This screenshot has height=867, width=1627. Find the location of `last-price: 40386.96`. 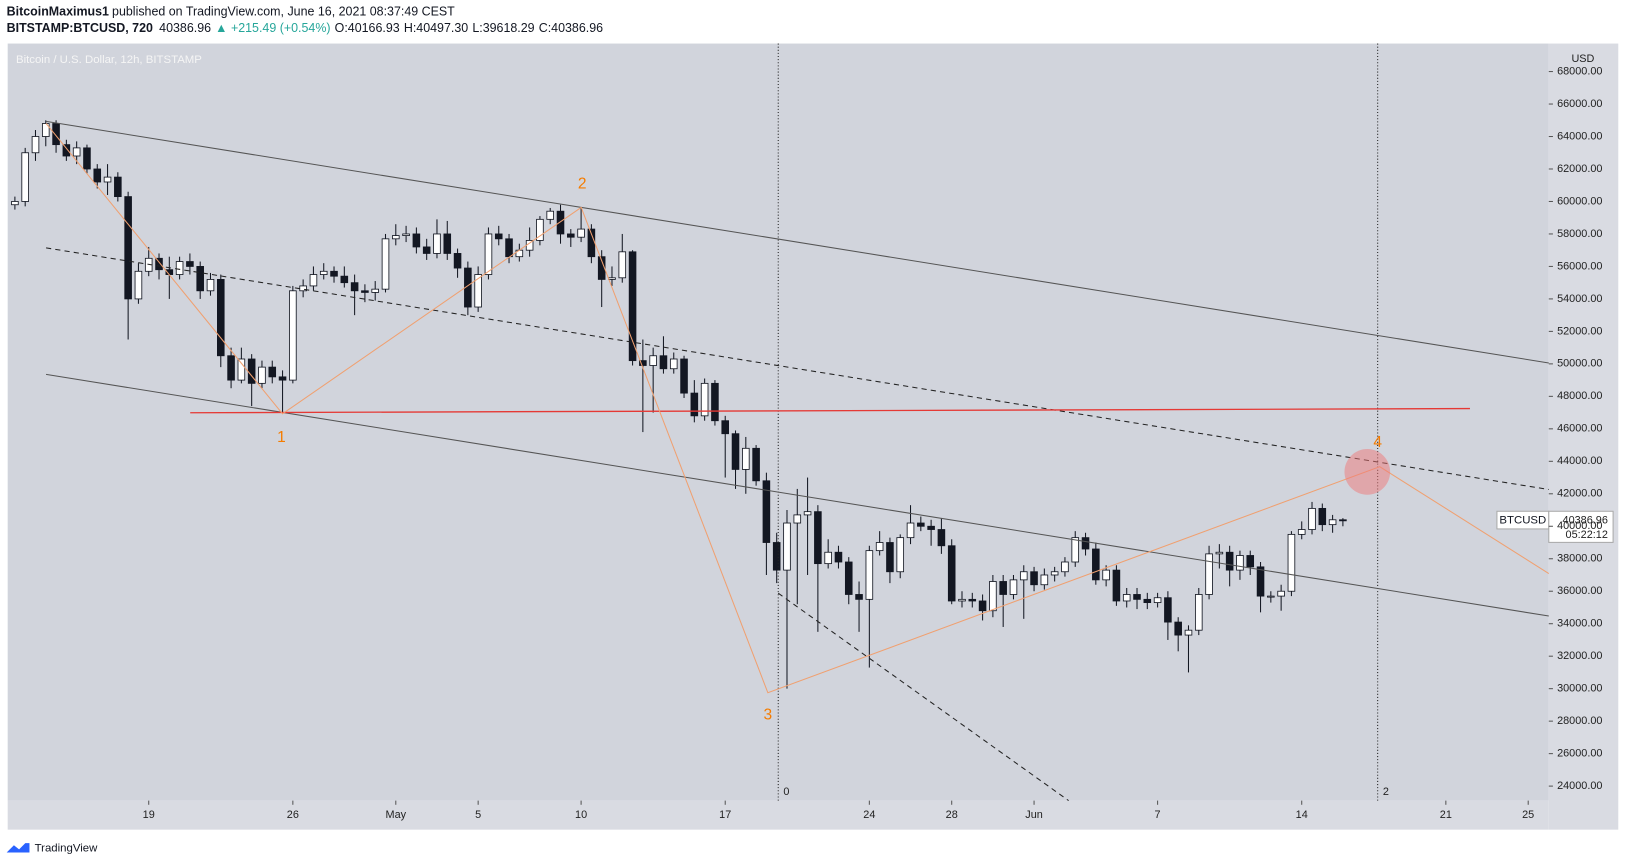

last-price: 40386.96 is located at coordinates (1585, 520).